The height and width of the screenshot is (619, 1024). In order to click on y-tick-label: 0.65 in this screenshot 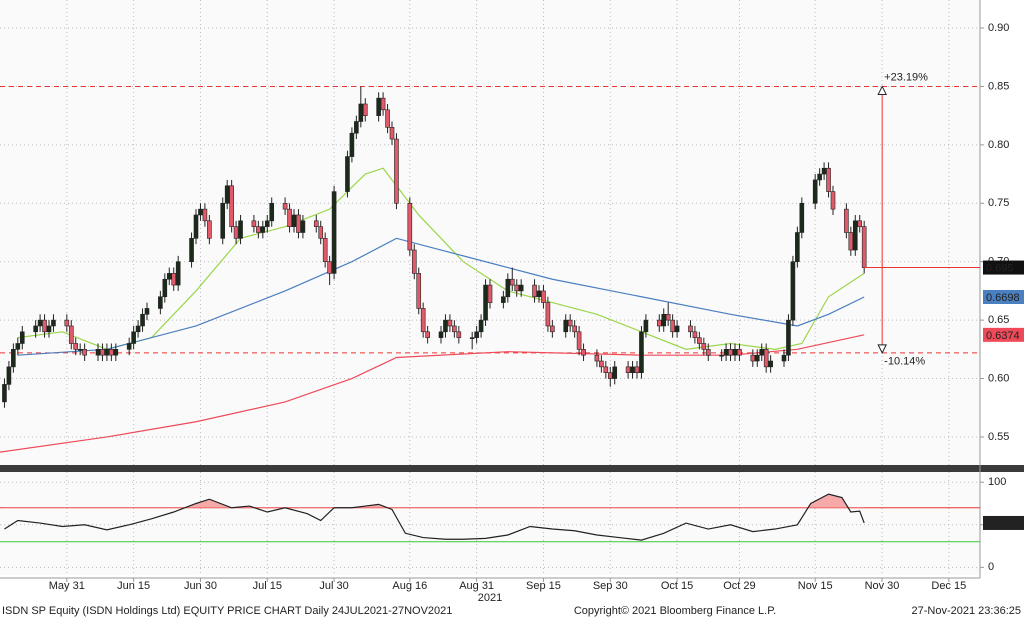, I will do `click(998, 320)`.